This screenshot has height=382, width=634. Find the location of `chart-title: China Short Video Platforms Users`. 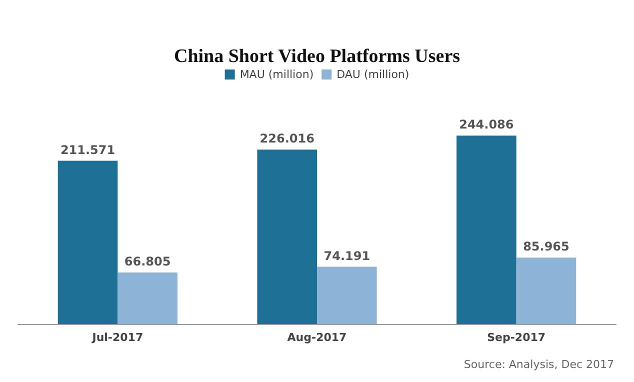

chart-title: China Short Video Platforms Users is located at coordinates (317, 56).